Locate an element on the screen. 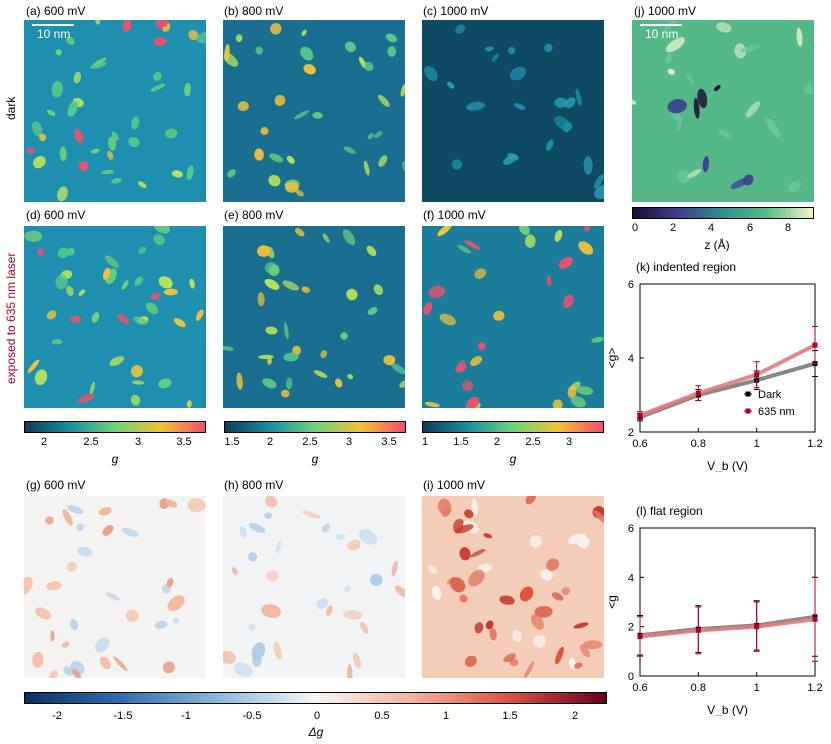  scalebar-a is located at coordinates (53, 25).